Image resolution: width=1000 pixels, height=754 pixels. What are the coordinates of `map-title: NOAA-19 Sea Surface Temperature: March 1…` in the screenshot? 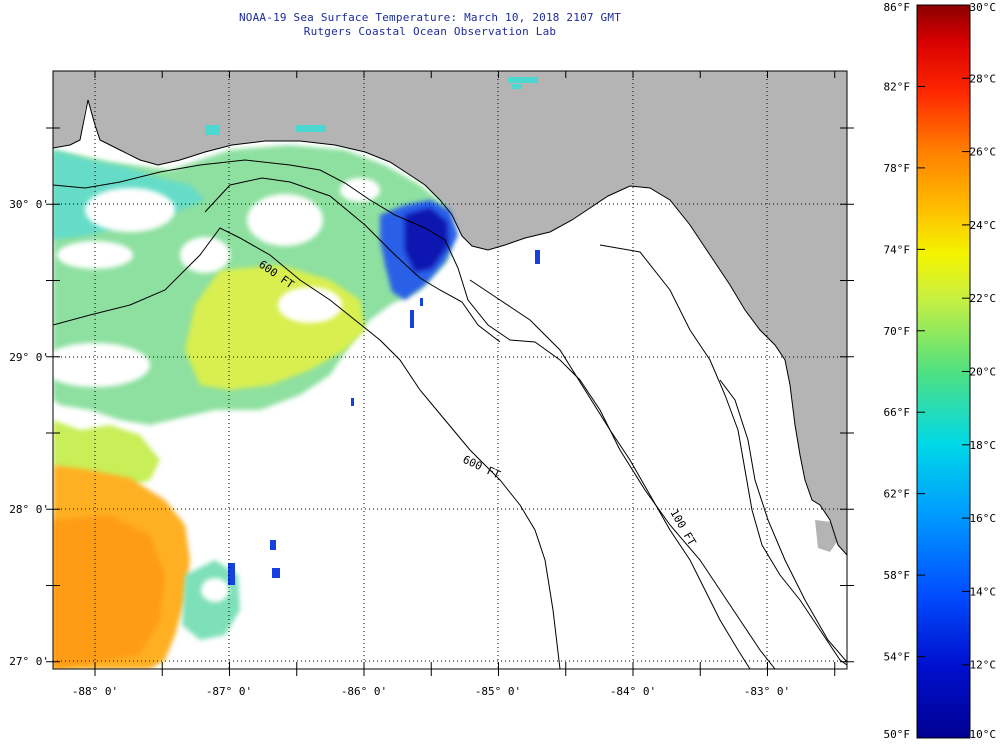 It's located at (430, 17).